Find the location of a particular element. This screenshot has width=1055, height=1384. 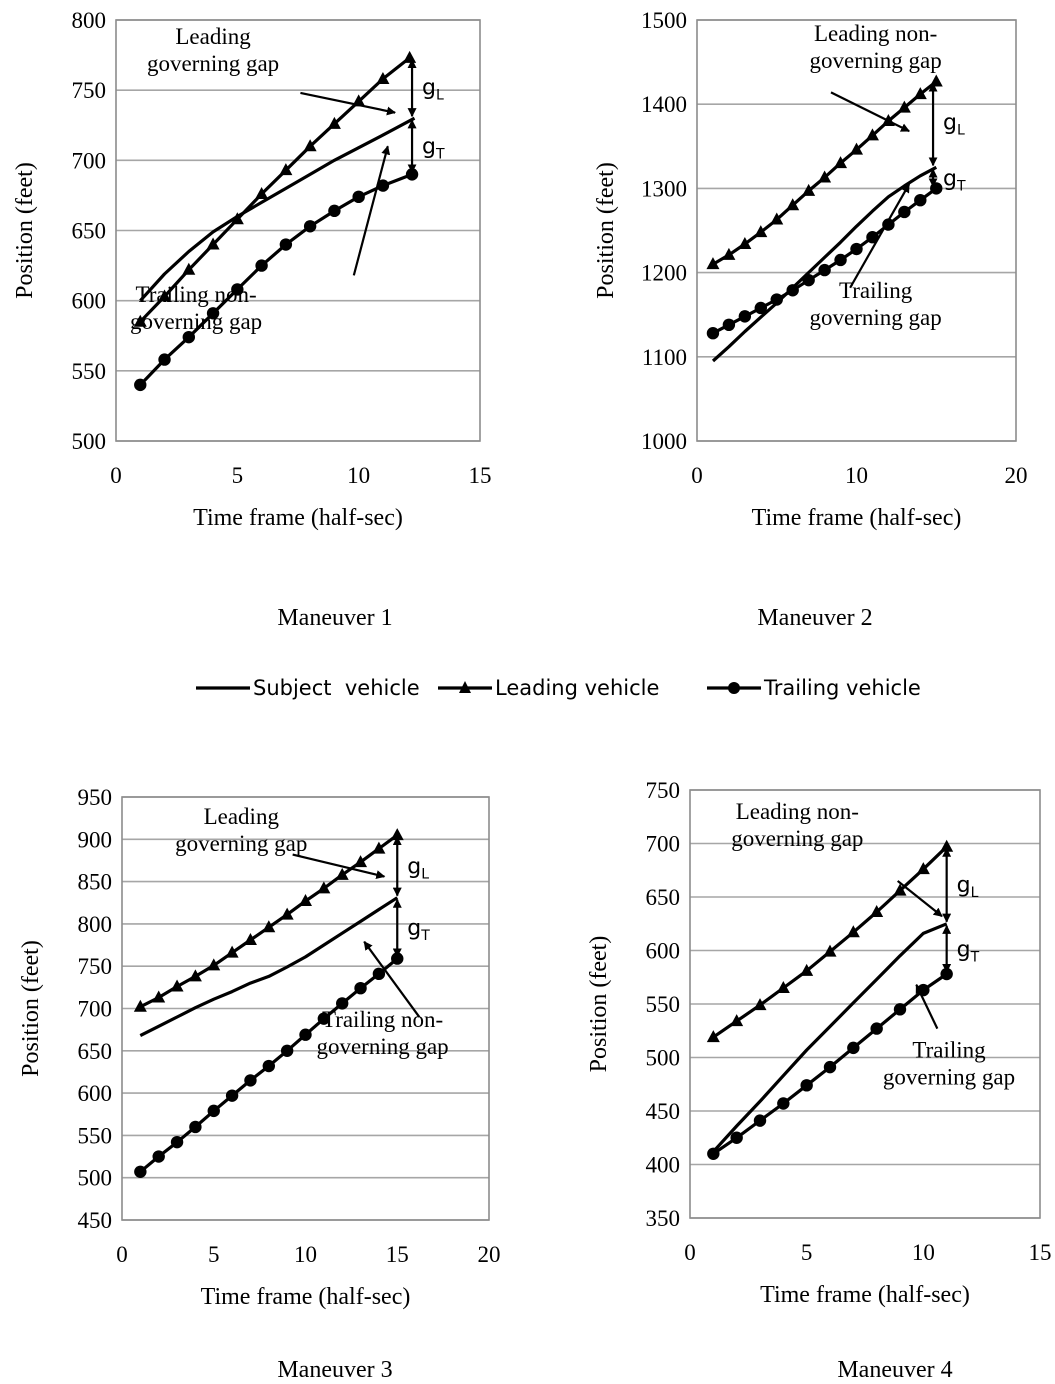

legend-circle-marker is located at coordinates (734, 688).